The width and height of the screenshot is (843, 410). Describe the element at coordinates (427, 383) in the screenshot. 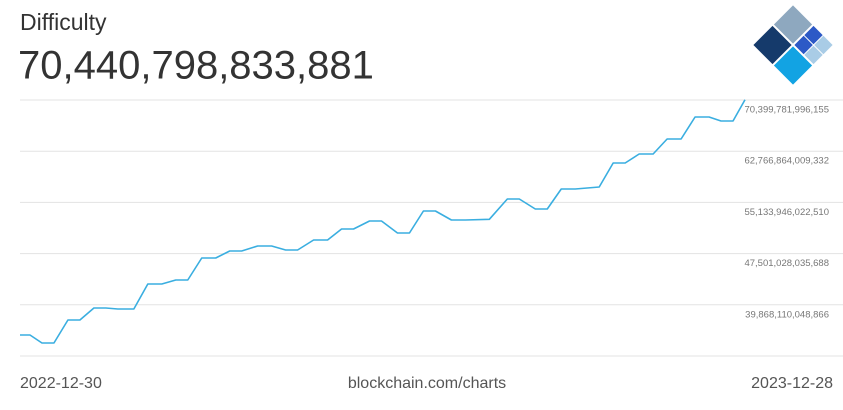

I see `source: blockchain.com/charts` at that location.